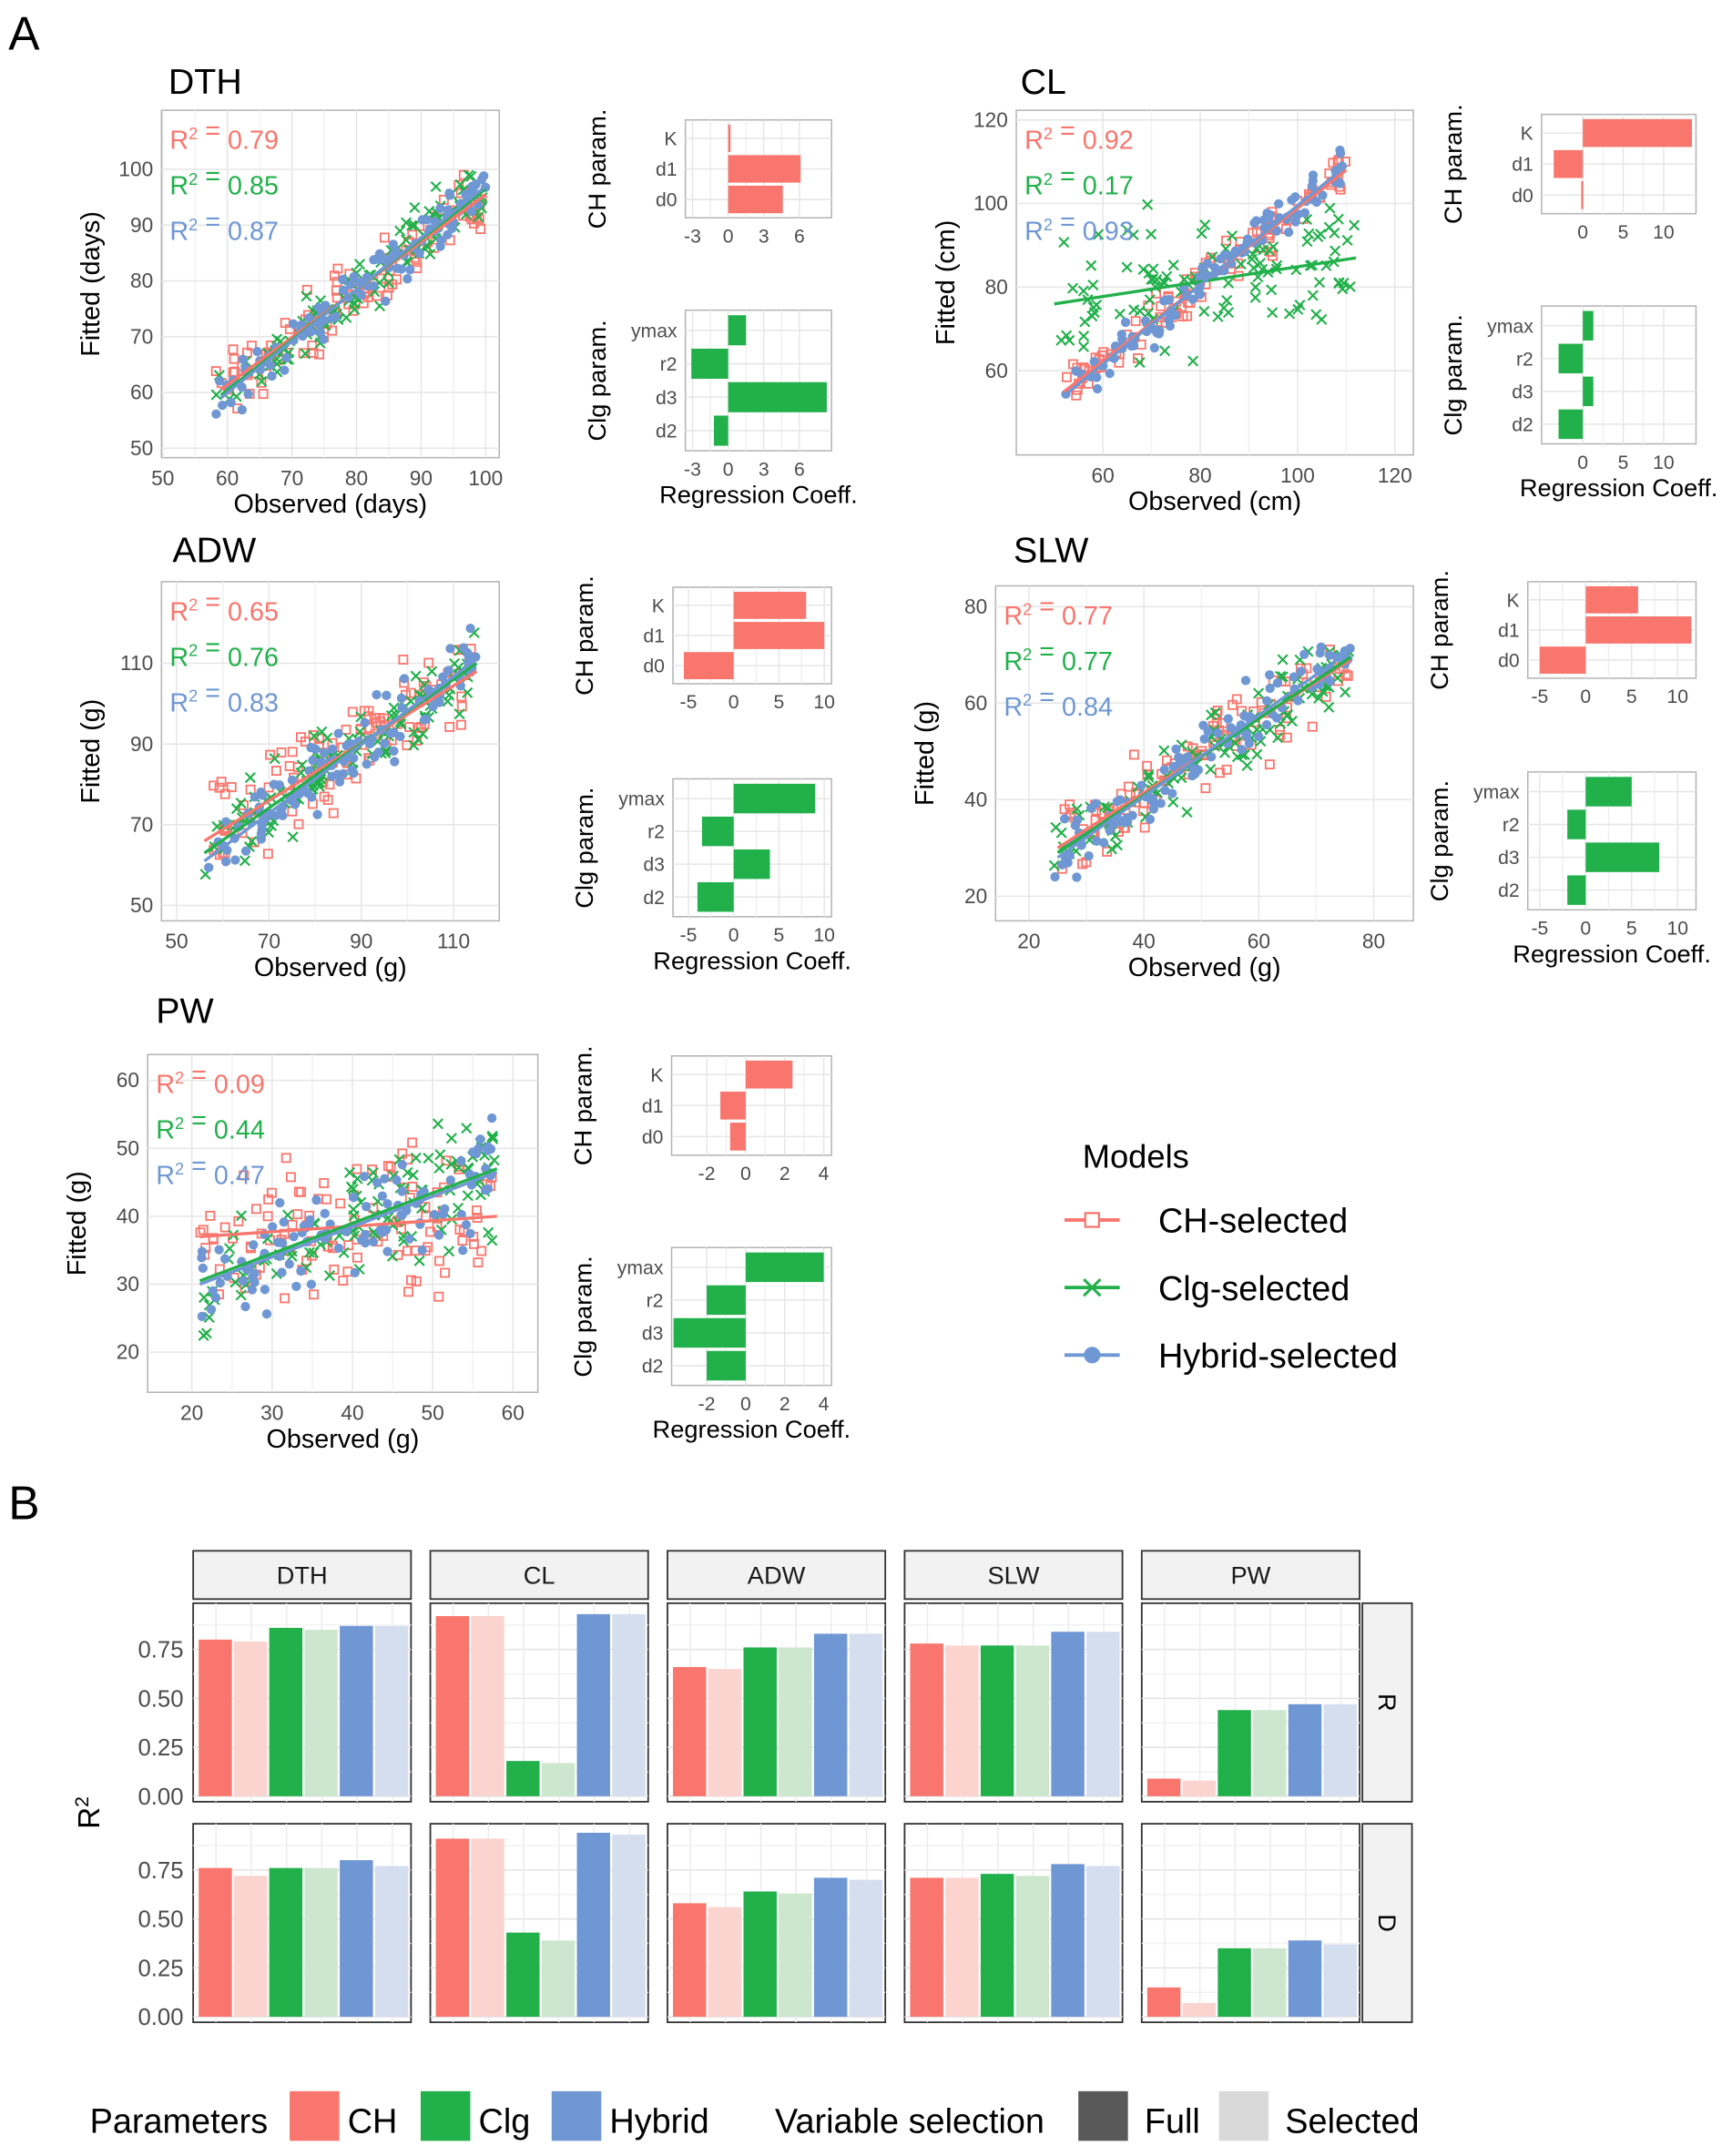  What do you see at coordinates (1143, 941) in the screenshot?
I see `x-tick-label: 40` at bounding box center [1143, 941].